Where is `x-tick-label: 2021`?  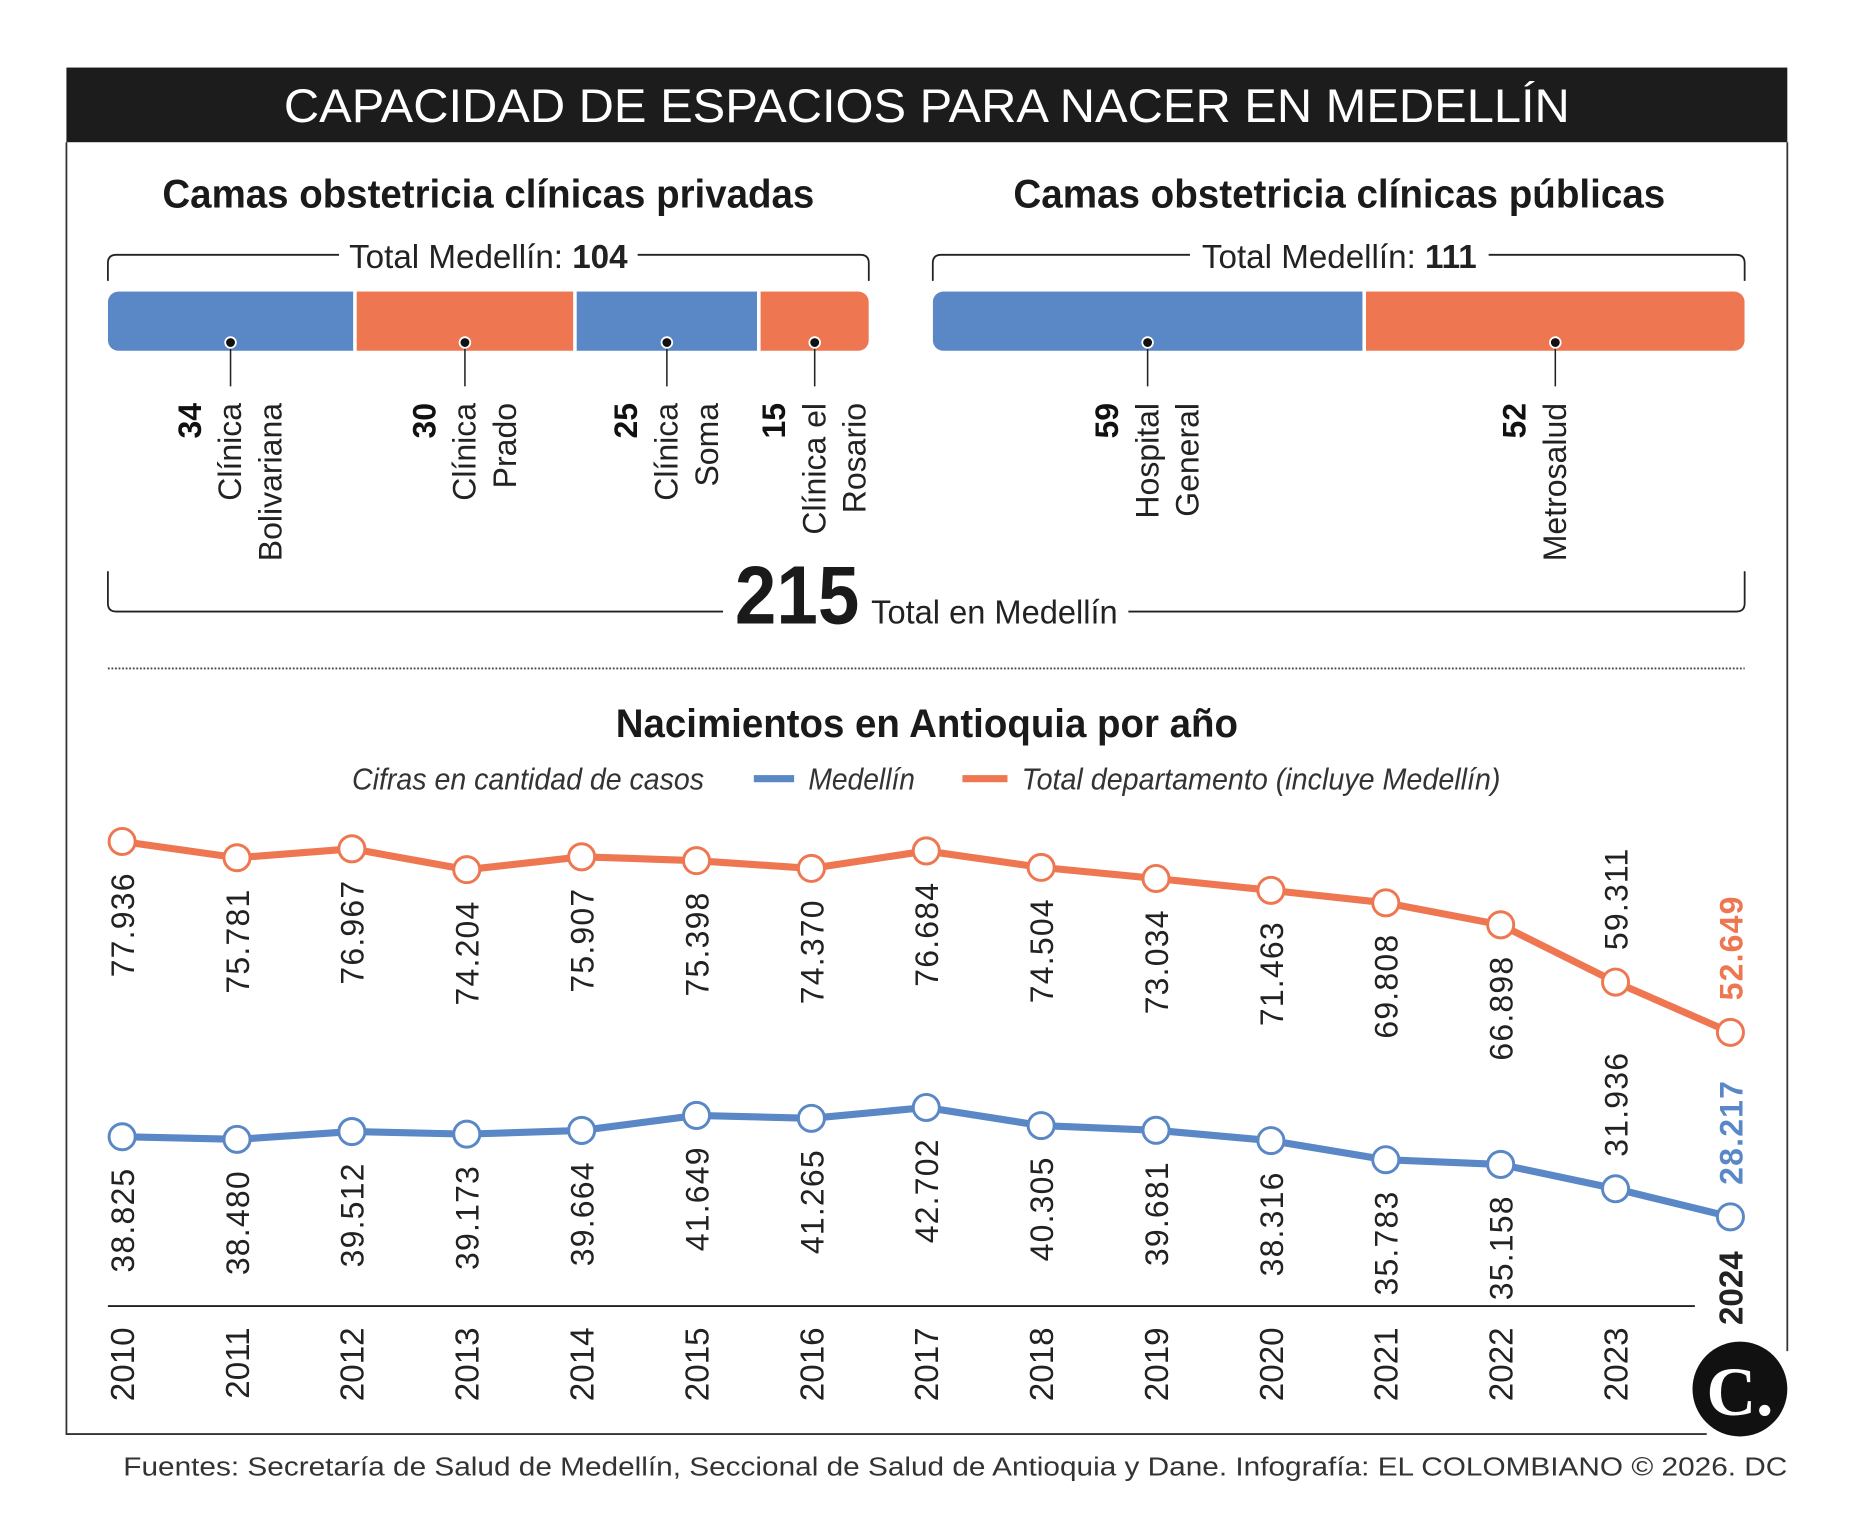 x-tick-label: 2021 is located at coordinates (1387, 1364).